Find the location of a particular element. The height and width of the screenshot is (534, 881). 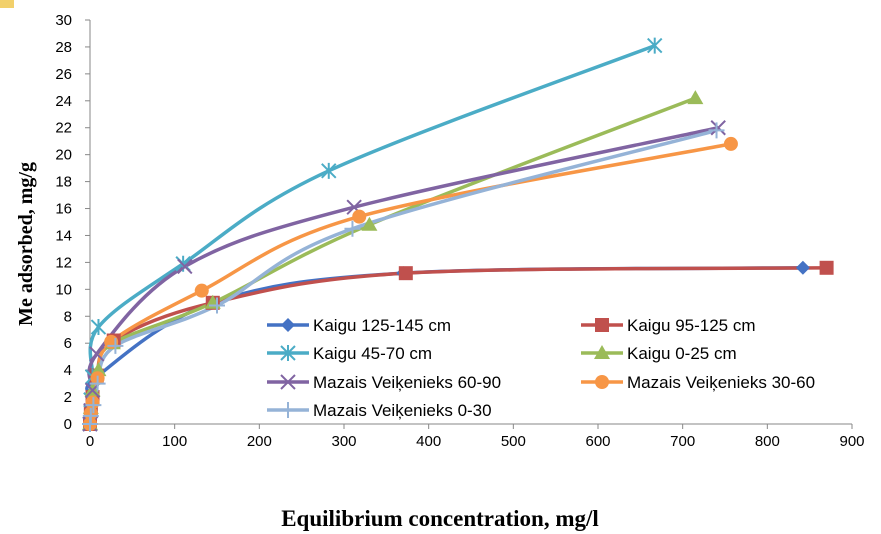

legend-label: Kaigu 45-70 cm is located at coordinates (372, 353).